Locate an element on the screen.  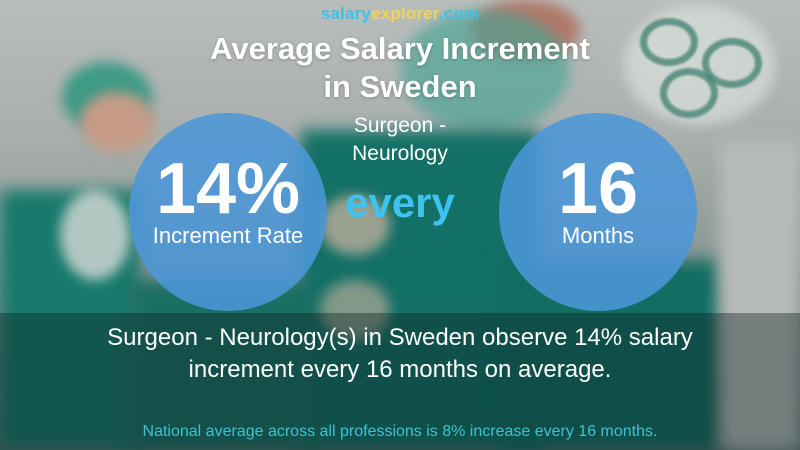
increment-rate-value: 14% is located at coordinates (228, 189).